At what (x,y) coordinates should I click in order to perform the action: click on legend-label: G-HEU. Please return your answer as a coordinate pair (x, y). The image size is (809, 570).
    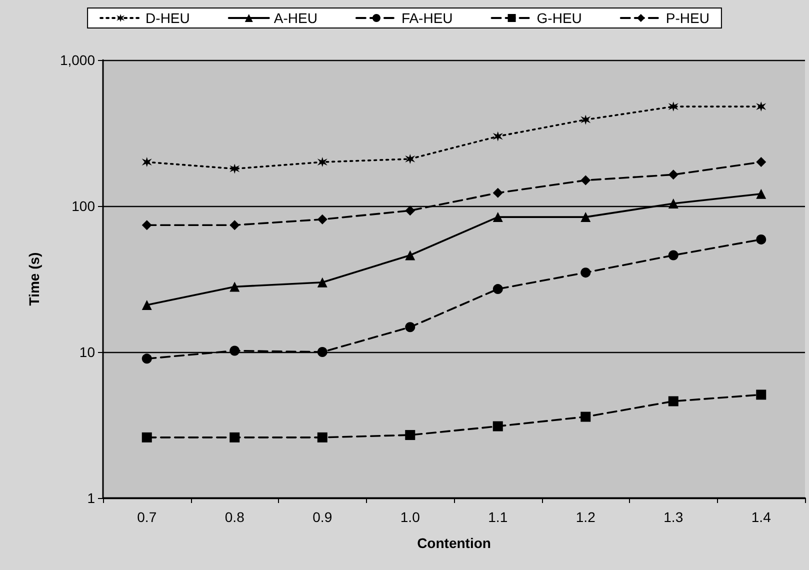
    Looking at the image, I should click on (559, 18).